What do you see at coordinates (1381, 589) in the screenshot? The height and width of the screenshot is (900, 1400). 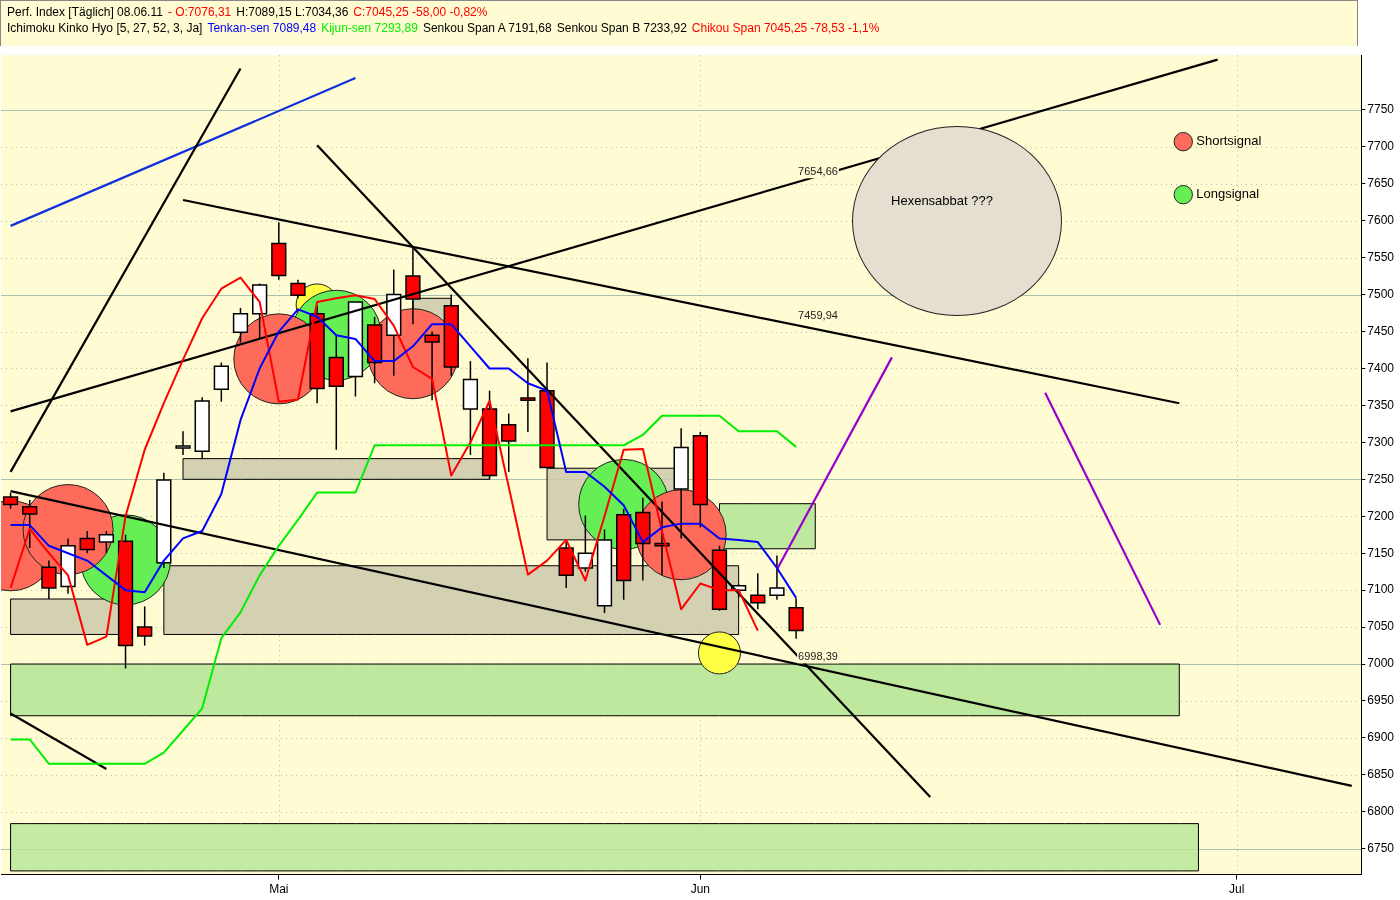 I see `y-tick-label: 7100` at bounding box center [1381, 589].